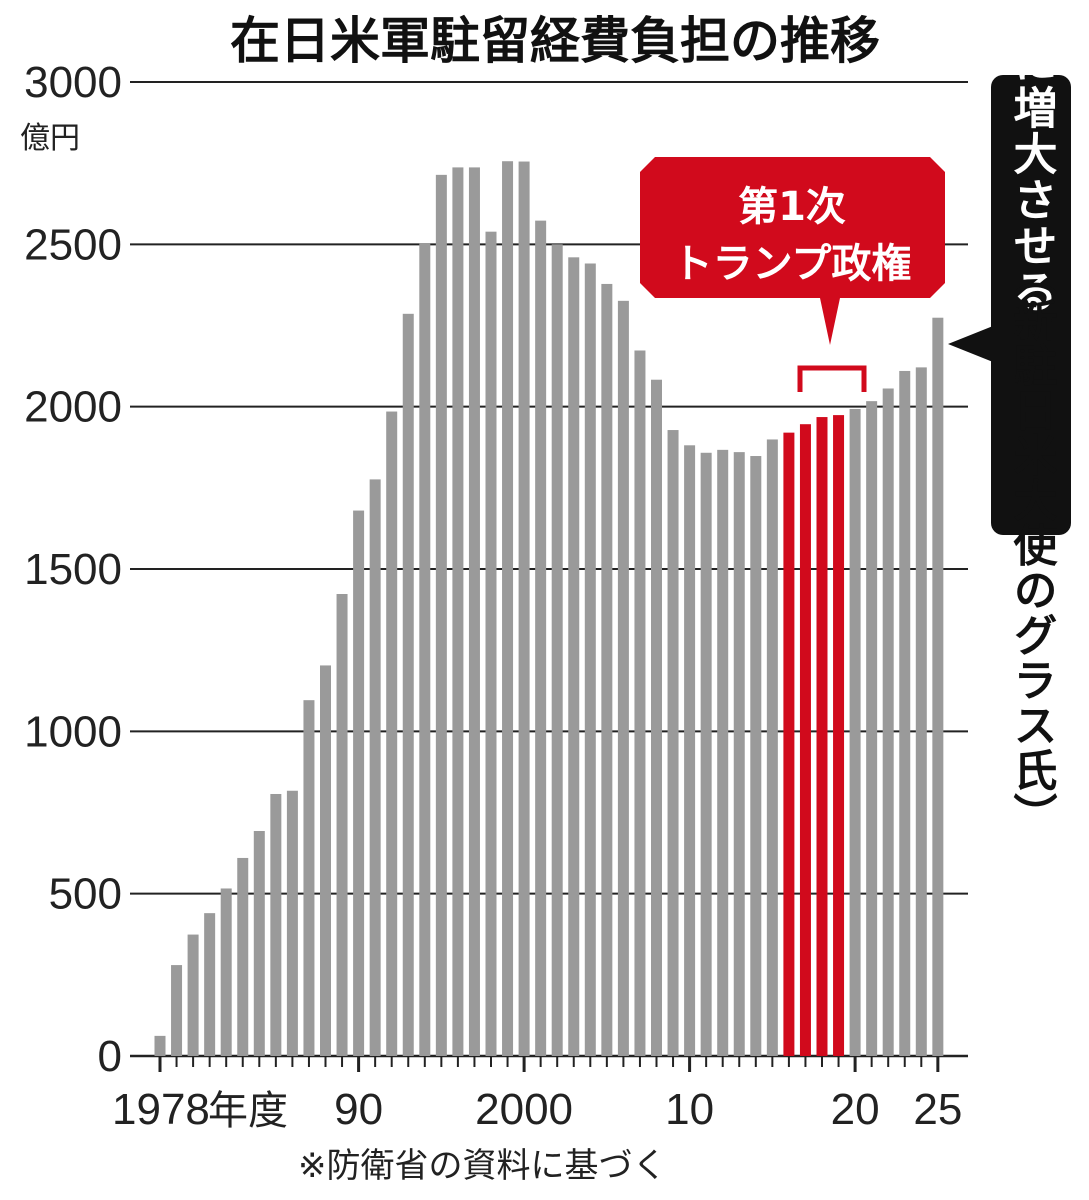 This screenshot has height=1200, width=1089. Describe the element at coordinates (1032, 157) in the screenshot. I see `quote-text: 継続的に増大させる` at that location.